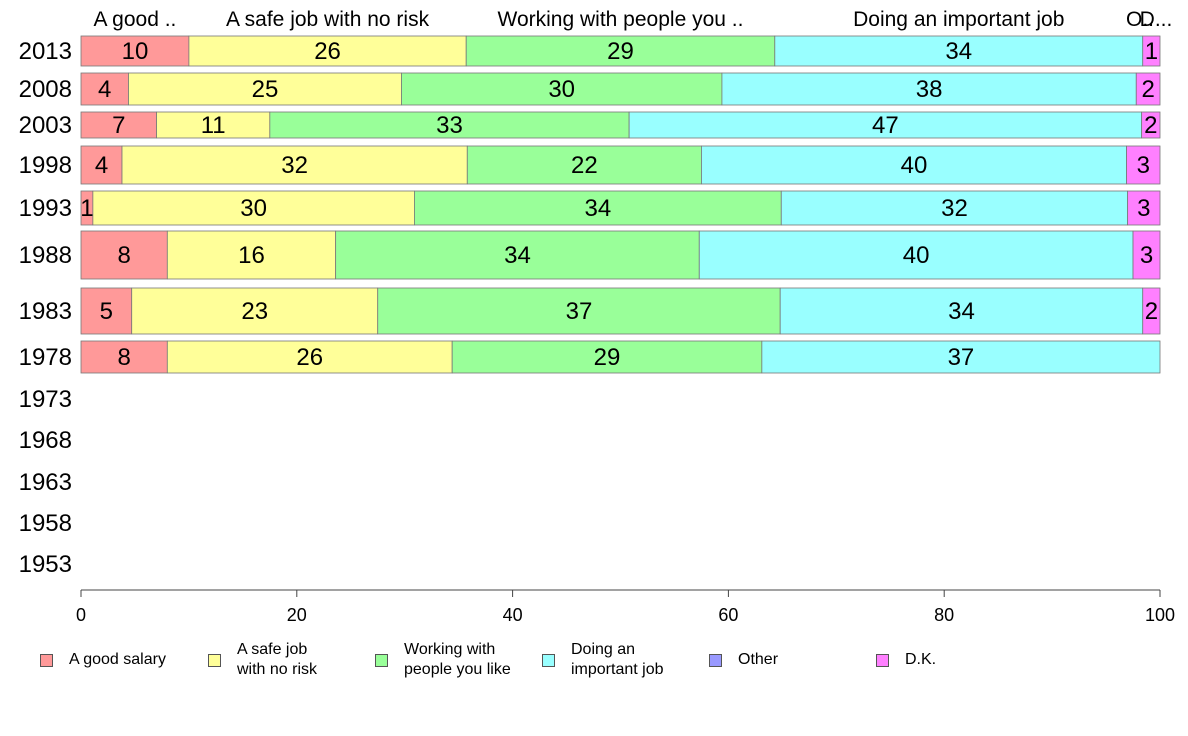 This screenshot has width=1188, height=736. I want to click on category-label-1988: 1988, so click(45, 255).